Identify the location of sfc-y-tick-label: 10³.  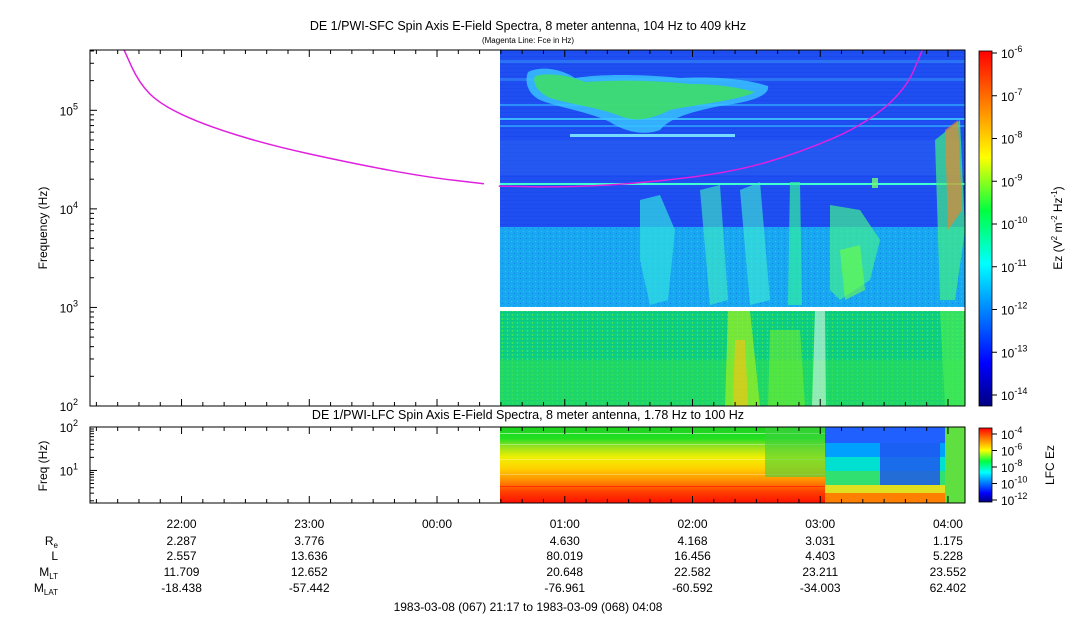
(69, 306).